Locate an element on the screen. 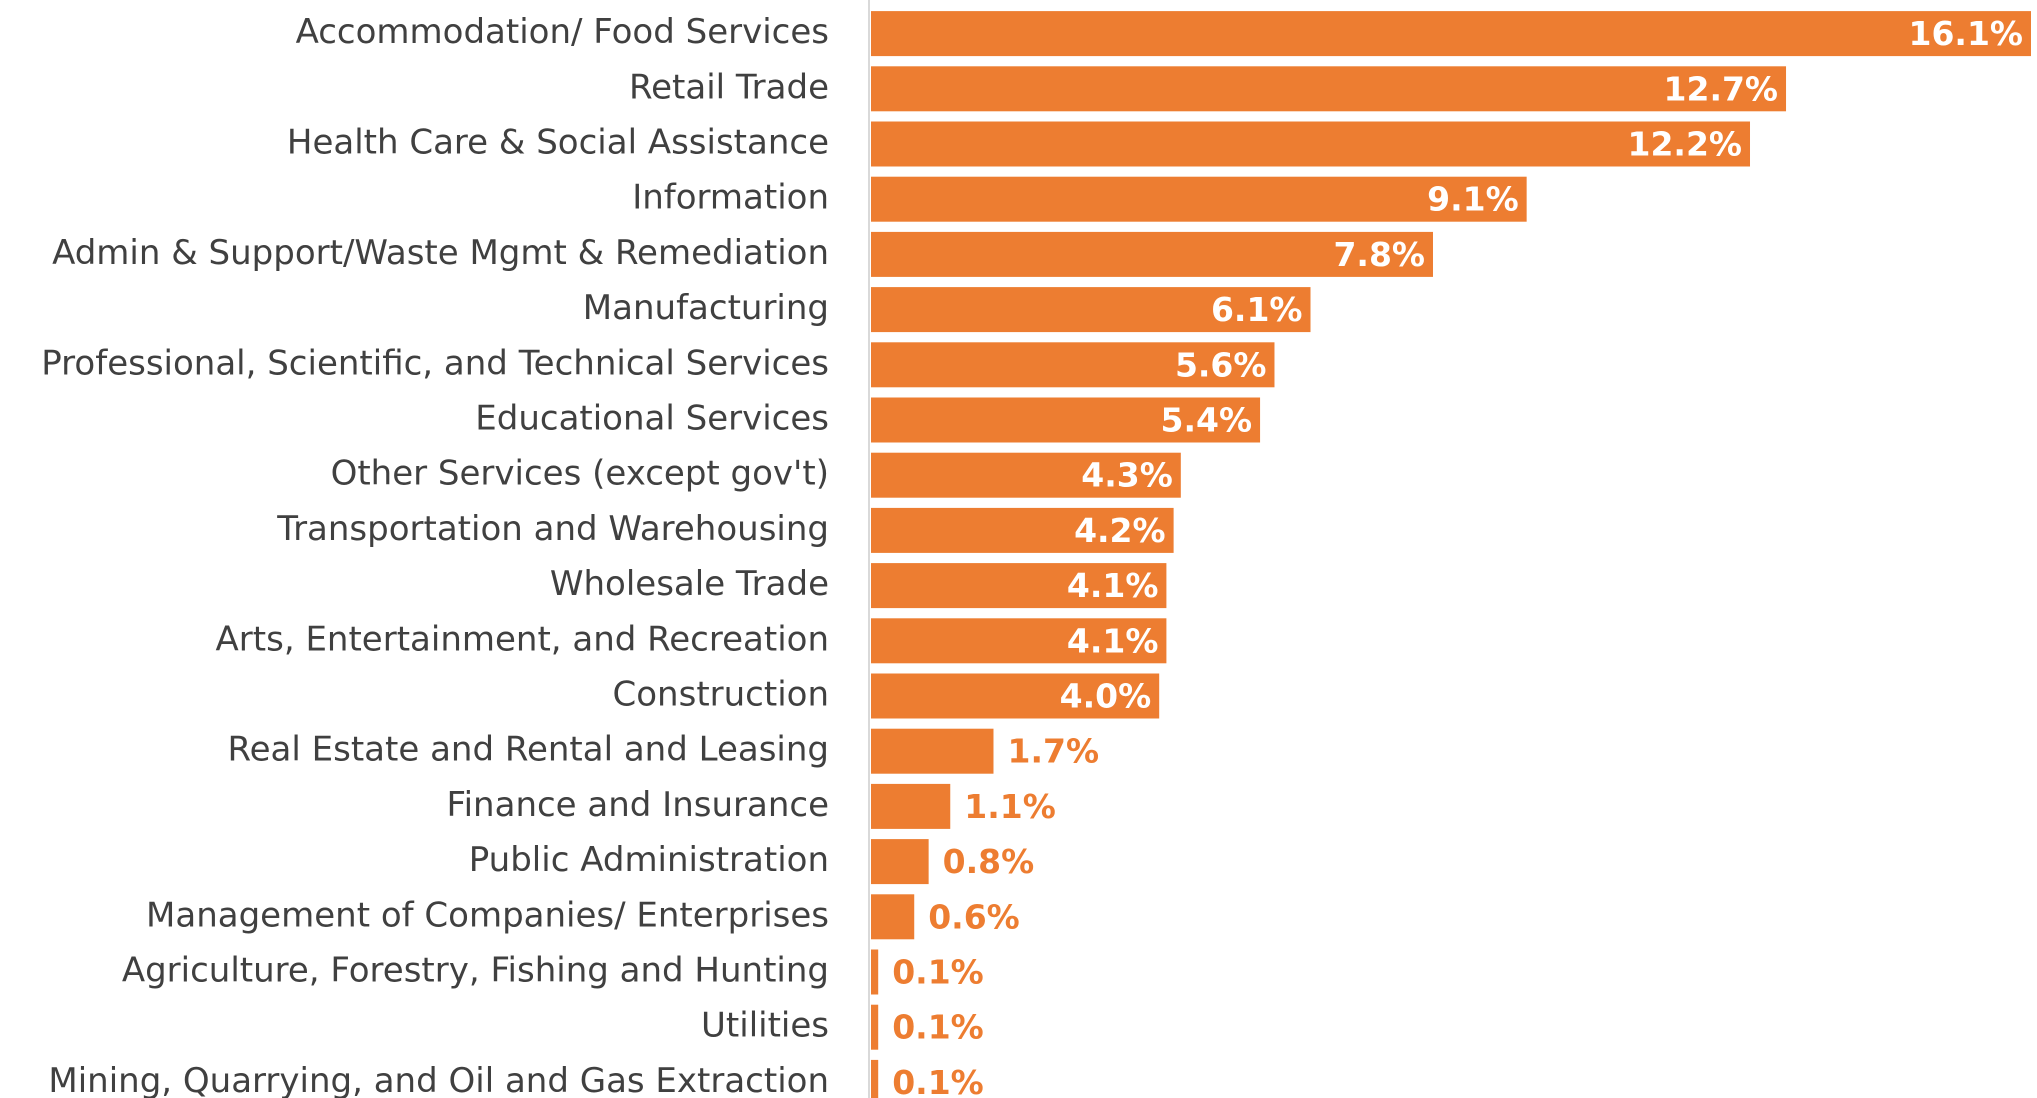 This screenshot has height=1098, width=2037. category-label: Information is located at coordinates (730, 198).